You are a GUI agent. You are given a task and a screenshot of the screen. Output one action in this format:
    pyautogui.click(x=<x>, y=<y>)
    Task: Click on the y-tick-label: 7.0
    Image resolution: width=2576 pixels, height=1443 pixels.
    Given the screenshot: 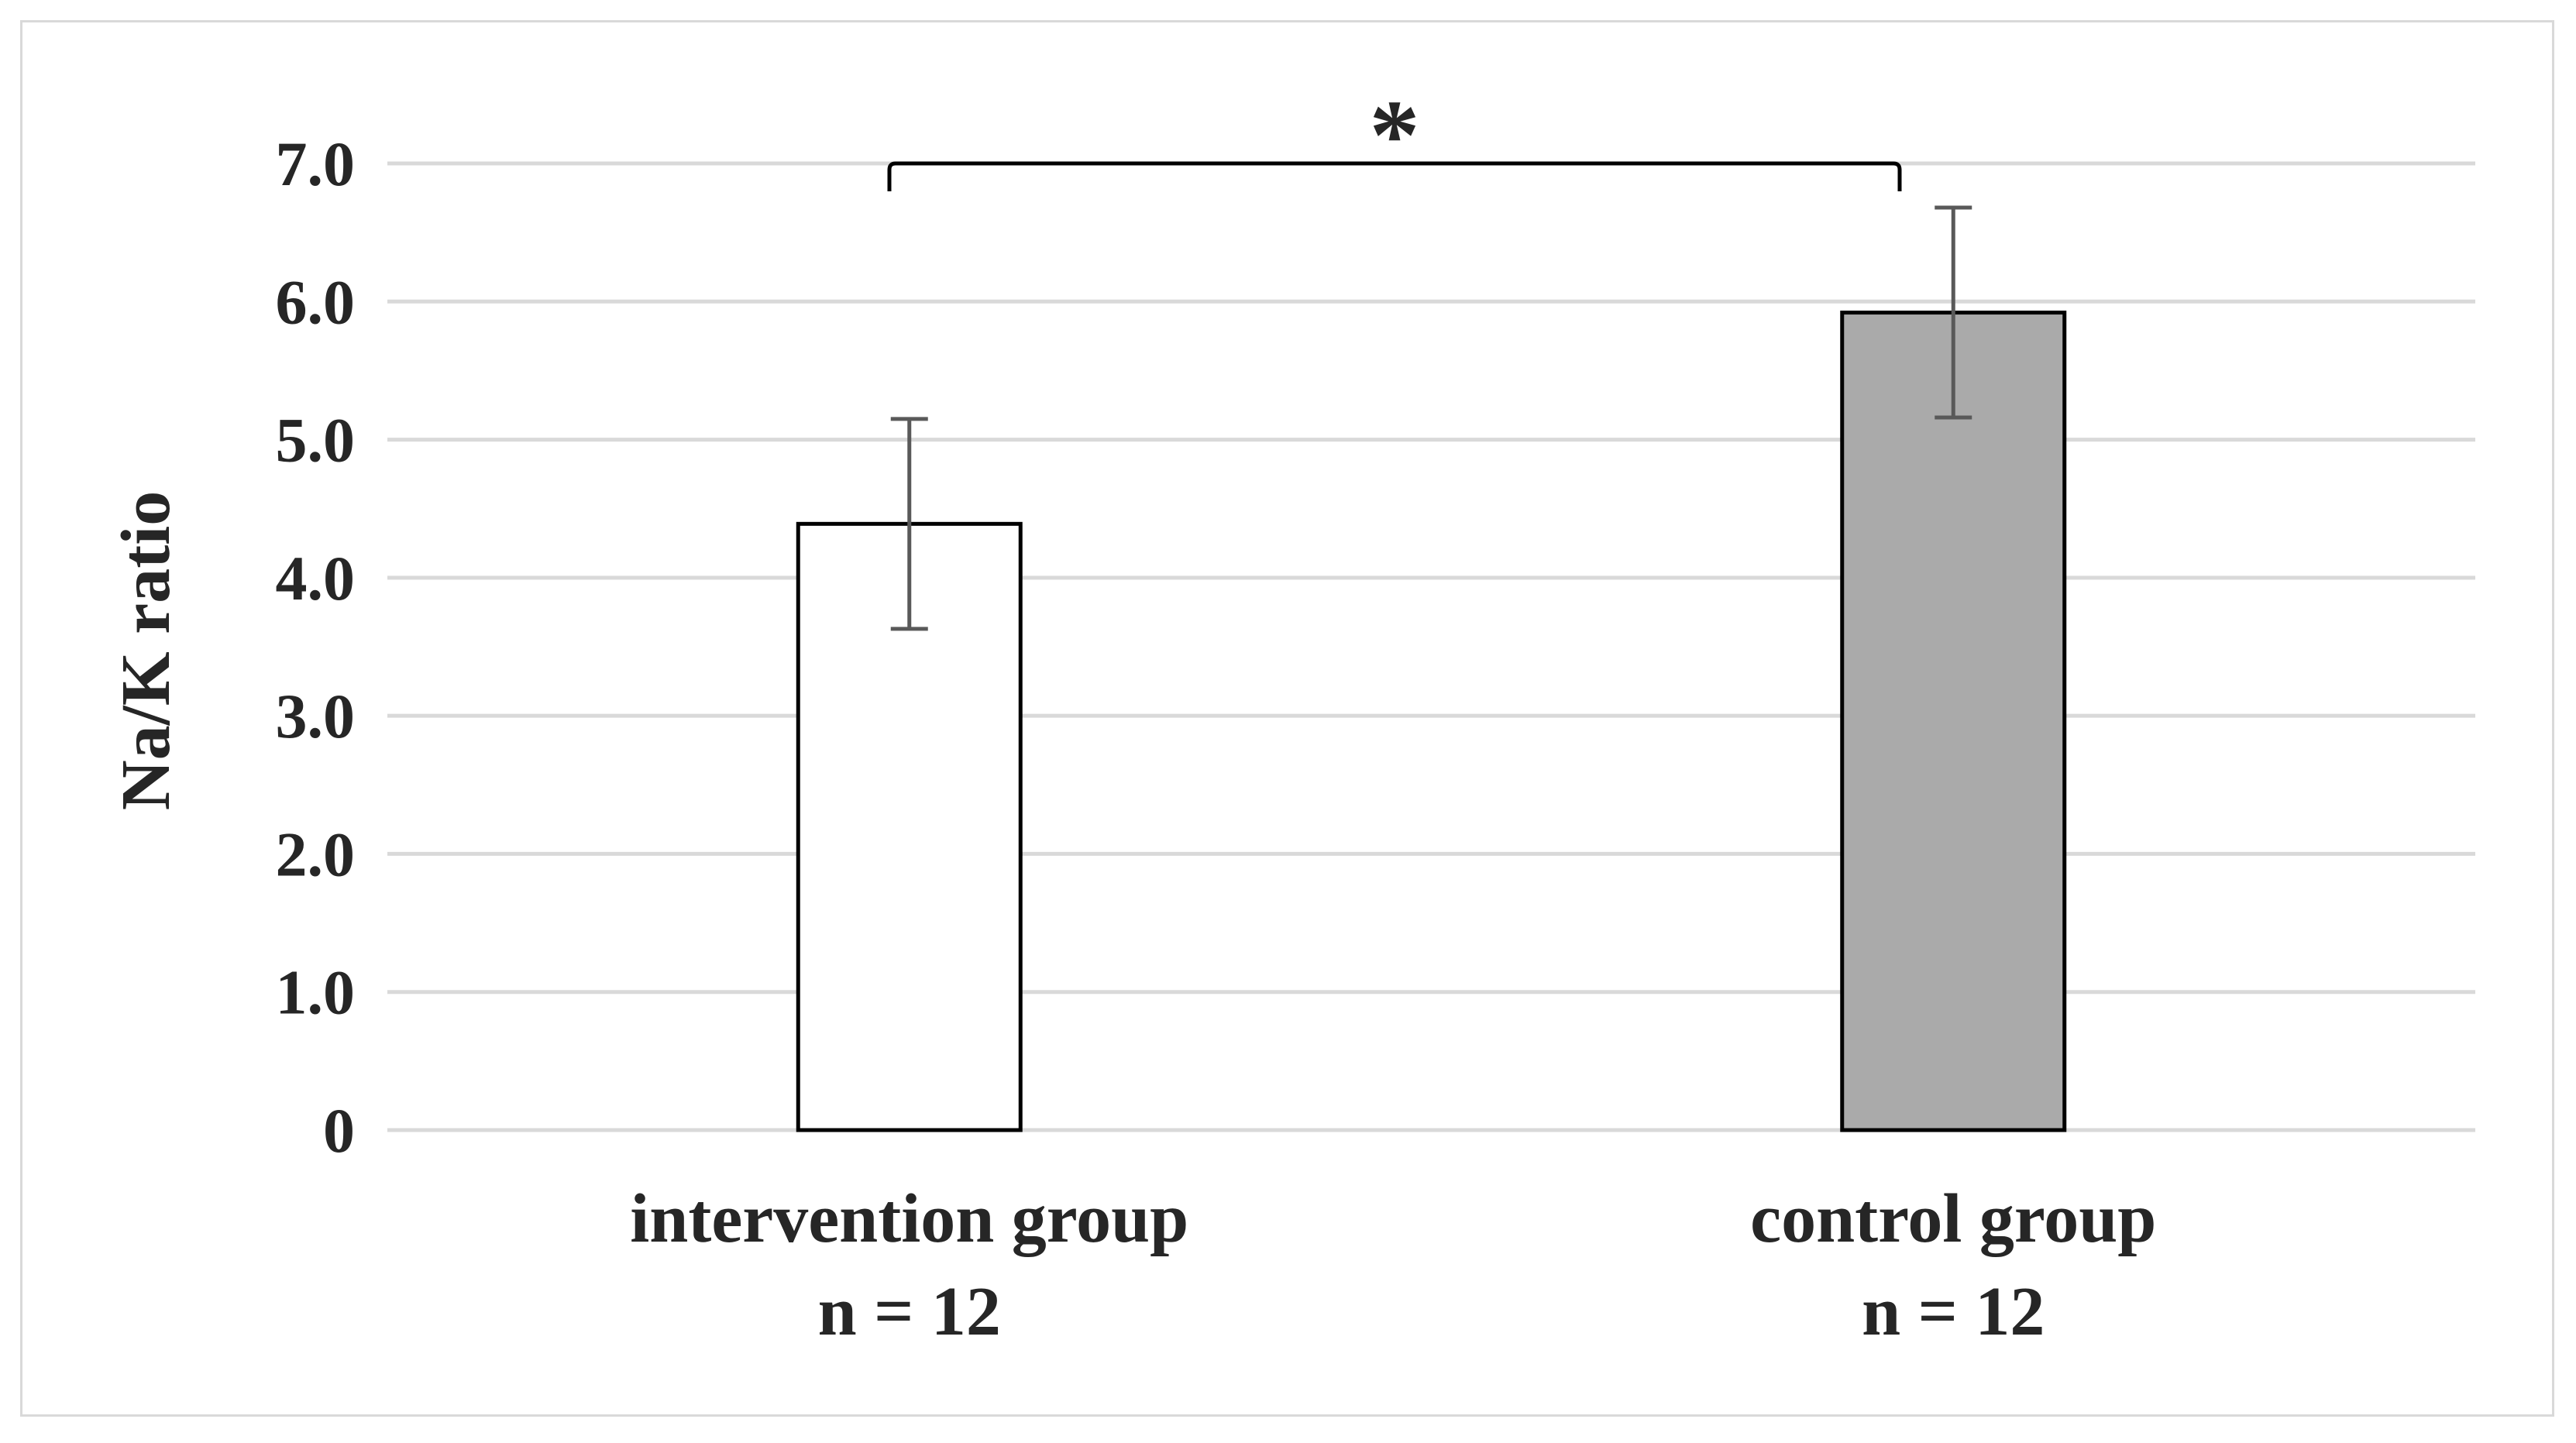 What is the action you would take?
    pyautogui.click(x=316, y=164)
    